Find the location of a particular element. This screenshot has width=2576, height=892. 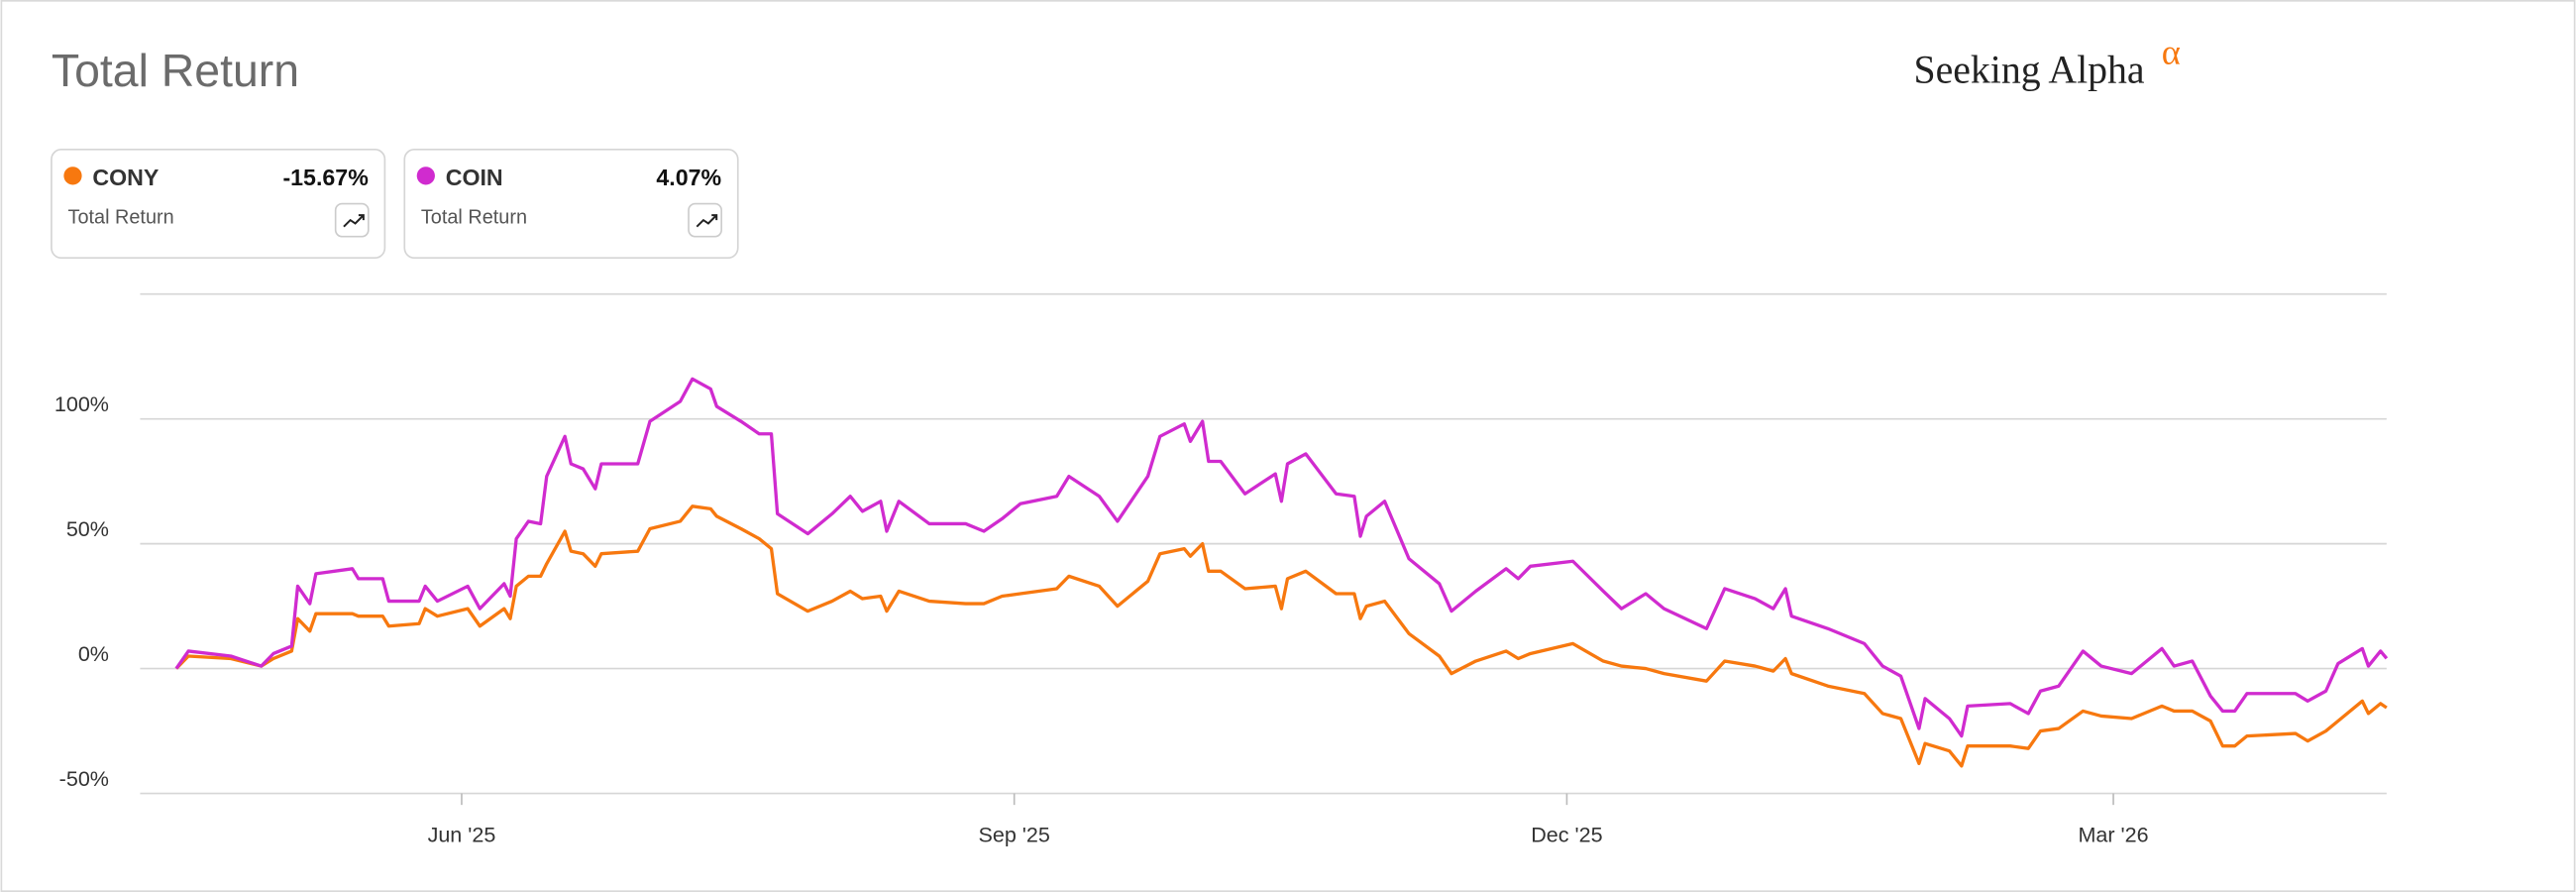

x-tick-label: Dec '25 is located at coordinates (1566, 834).